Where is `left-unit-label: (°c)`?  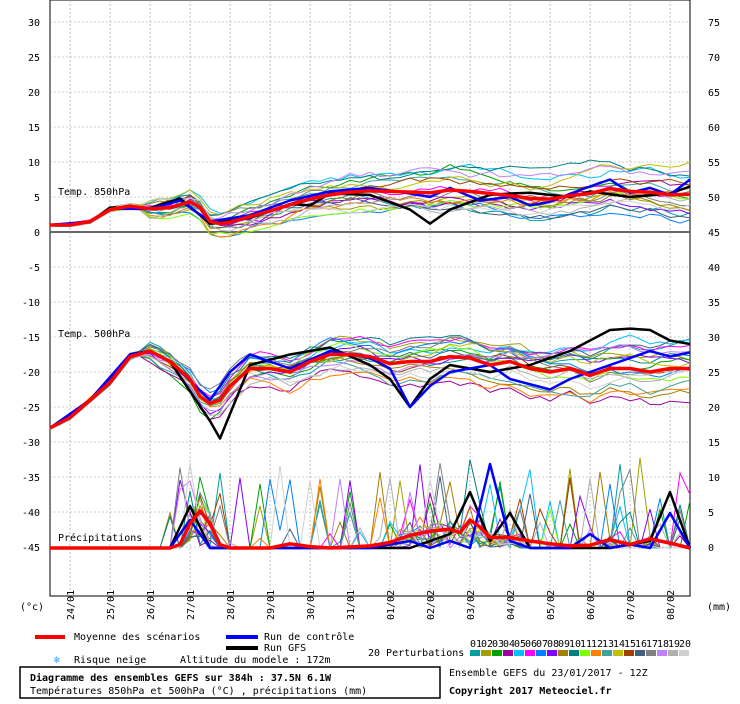 left-unit-label: (°c) is located at coordinates (32, 607).